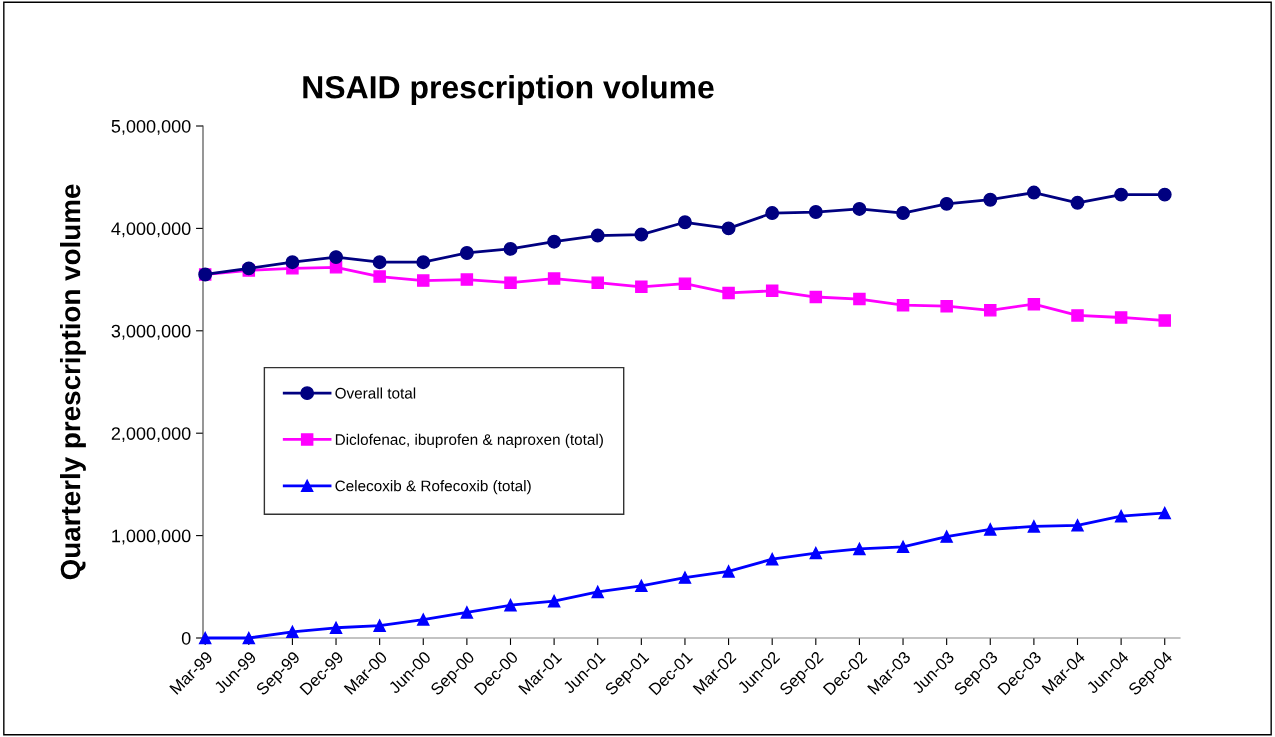 This screenshot has height=737, width=1275. I want to click on chart-title: NSAID prescription volume, so click(508, 90).